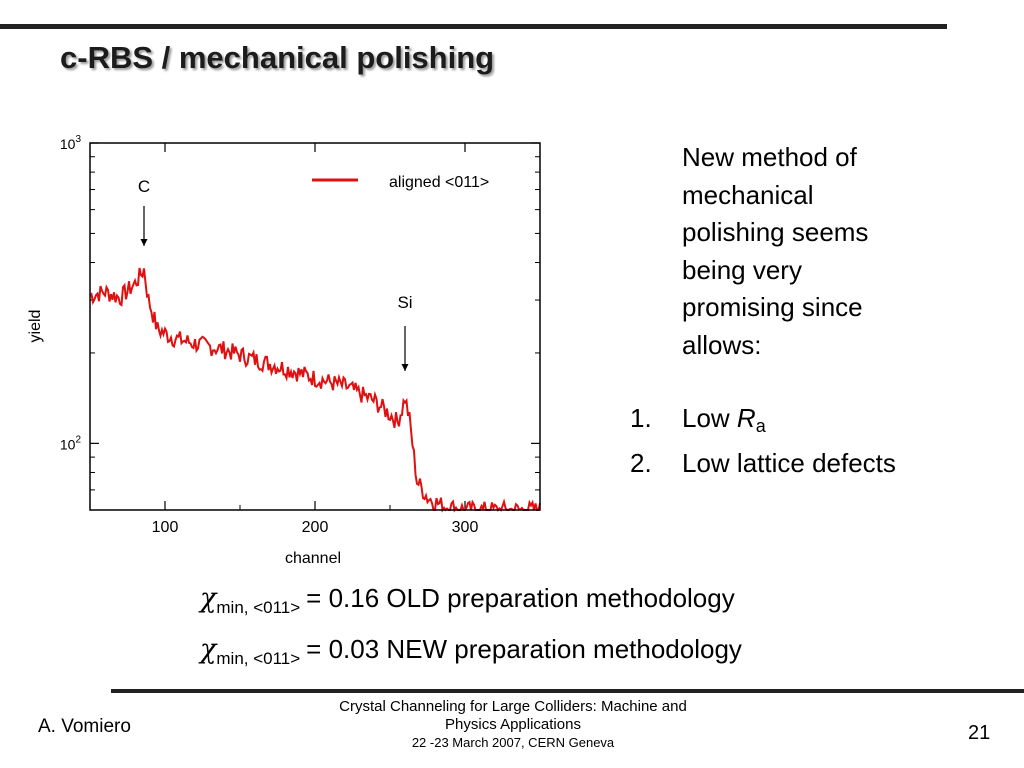 The width and height of the screenshot is (1024, 768). I want to click on list-number: 2., so click(641, 463).